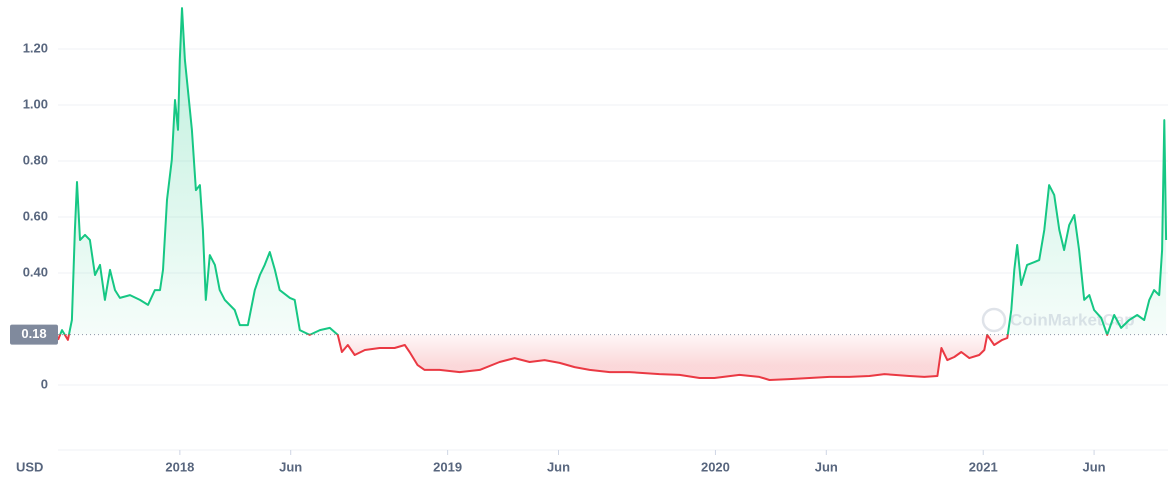 The width and height of the screenshot is (1176, 481). Describe the element at coordinates (35, 159) in the screenshot. I see `y-tick-label: 0.80` at that location.